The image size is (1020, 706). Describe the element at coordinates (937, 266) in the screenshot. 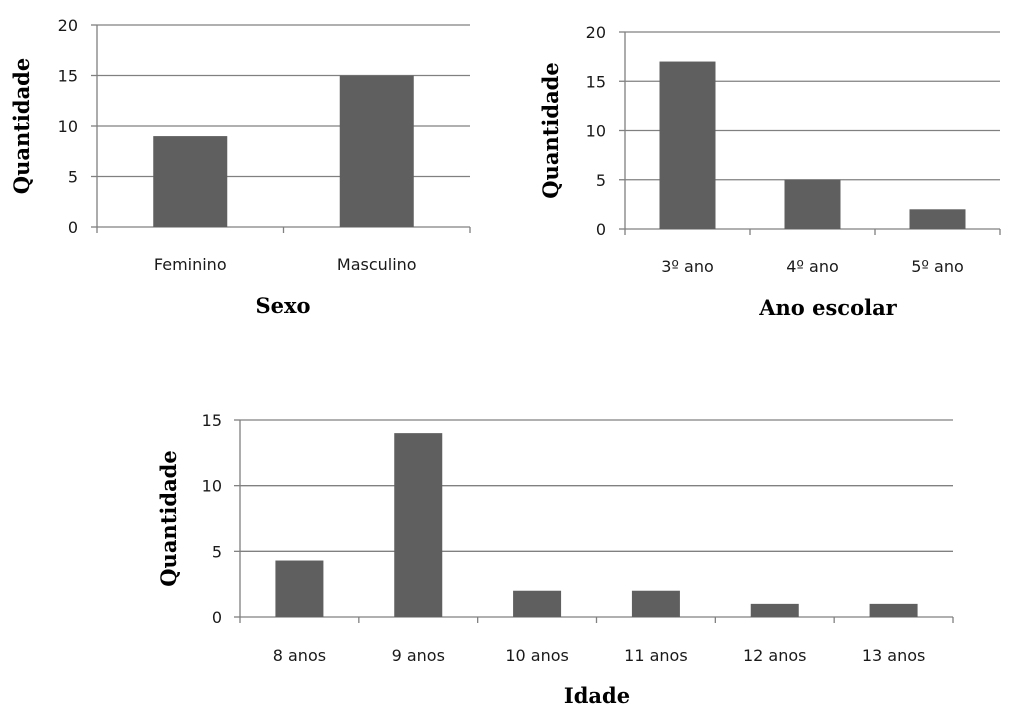

I see `category-label: 5º ano` at that location.